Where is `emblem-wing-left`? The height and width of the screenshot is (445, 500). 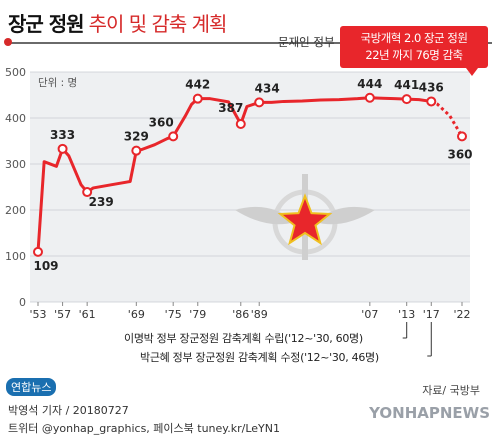
emblem-wing-left is located at coordinates (265, 215).